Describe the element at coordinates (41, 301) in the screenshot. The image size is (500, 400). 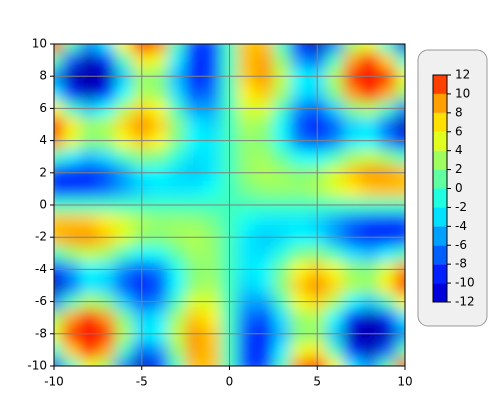
I see `y-tick-label: -6` at that location.